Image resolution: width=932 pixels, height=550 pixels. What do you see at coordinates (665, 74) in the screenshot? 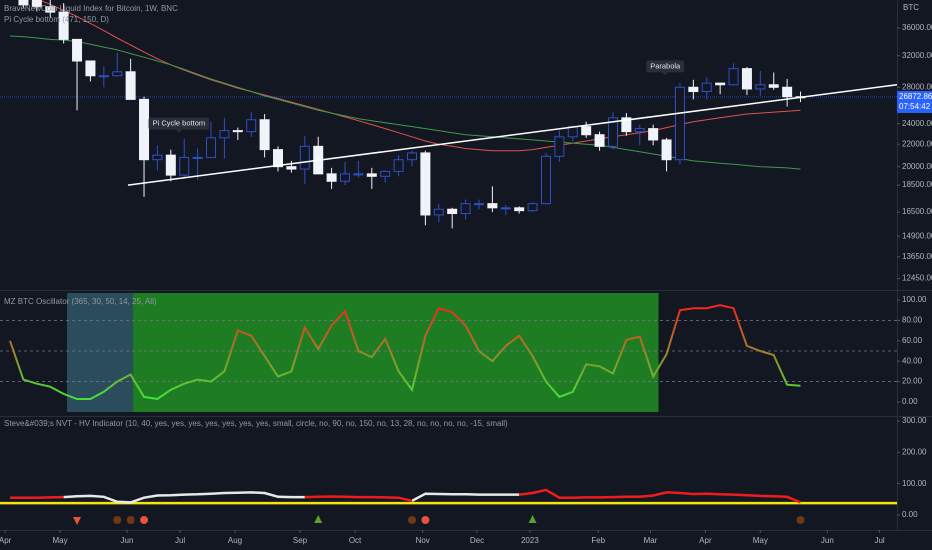
I see `annotation-pointer` at bounding box center [665, 74].